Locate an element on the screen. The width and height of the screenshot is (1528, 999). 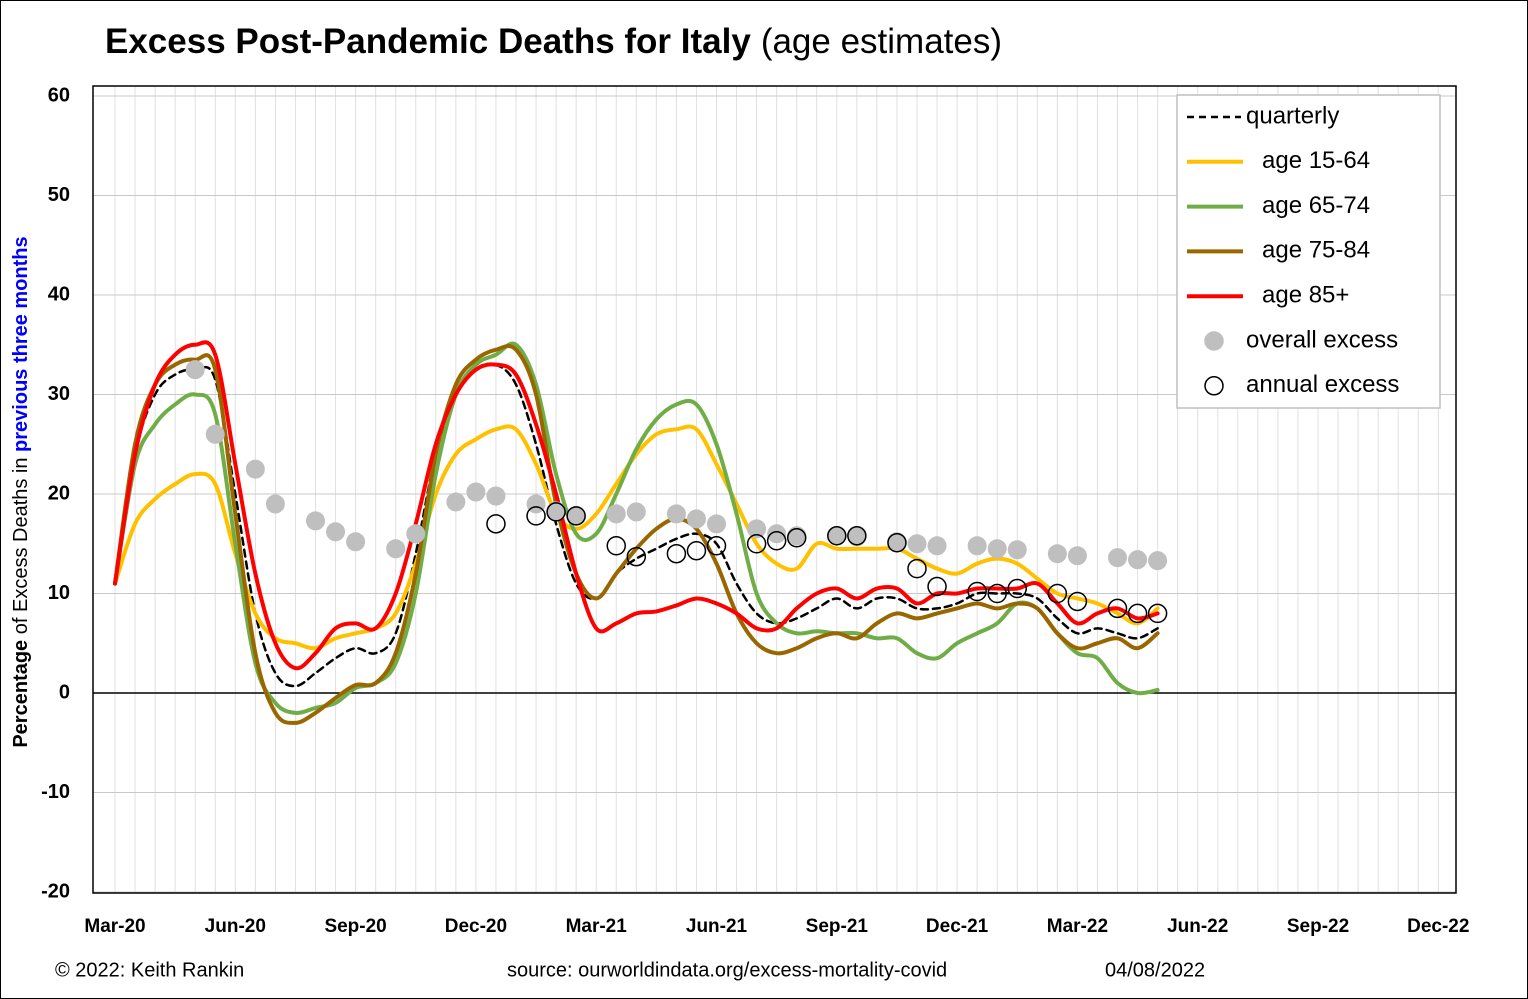
x-tick-label: Sep-20 is located at coordinates (355, 926).